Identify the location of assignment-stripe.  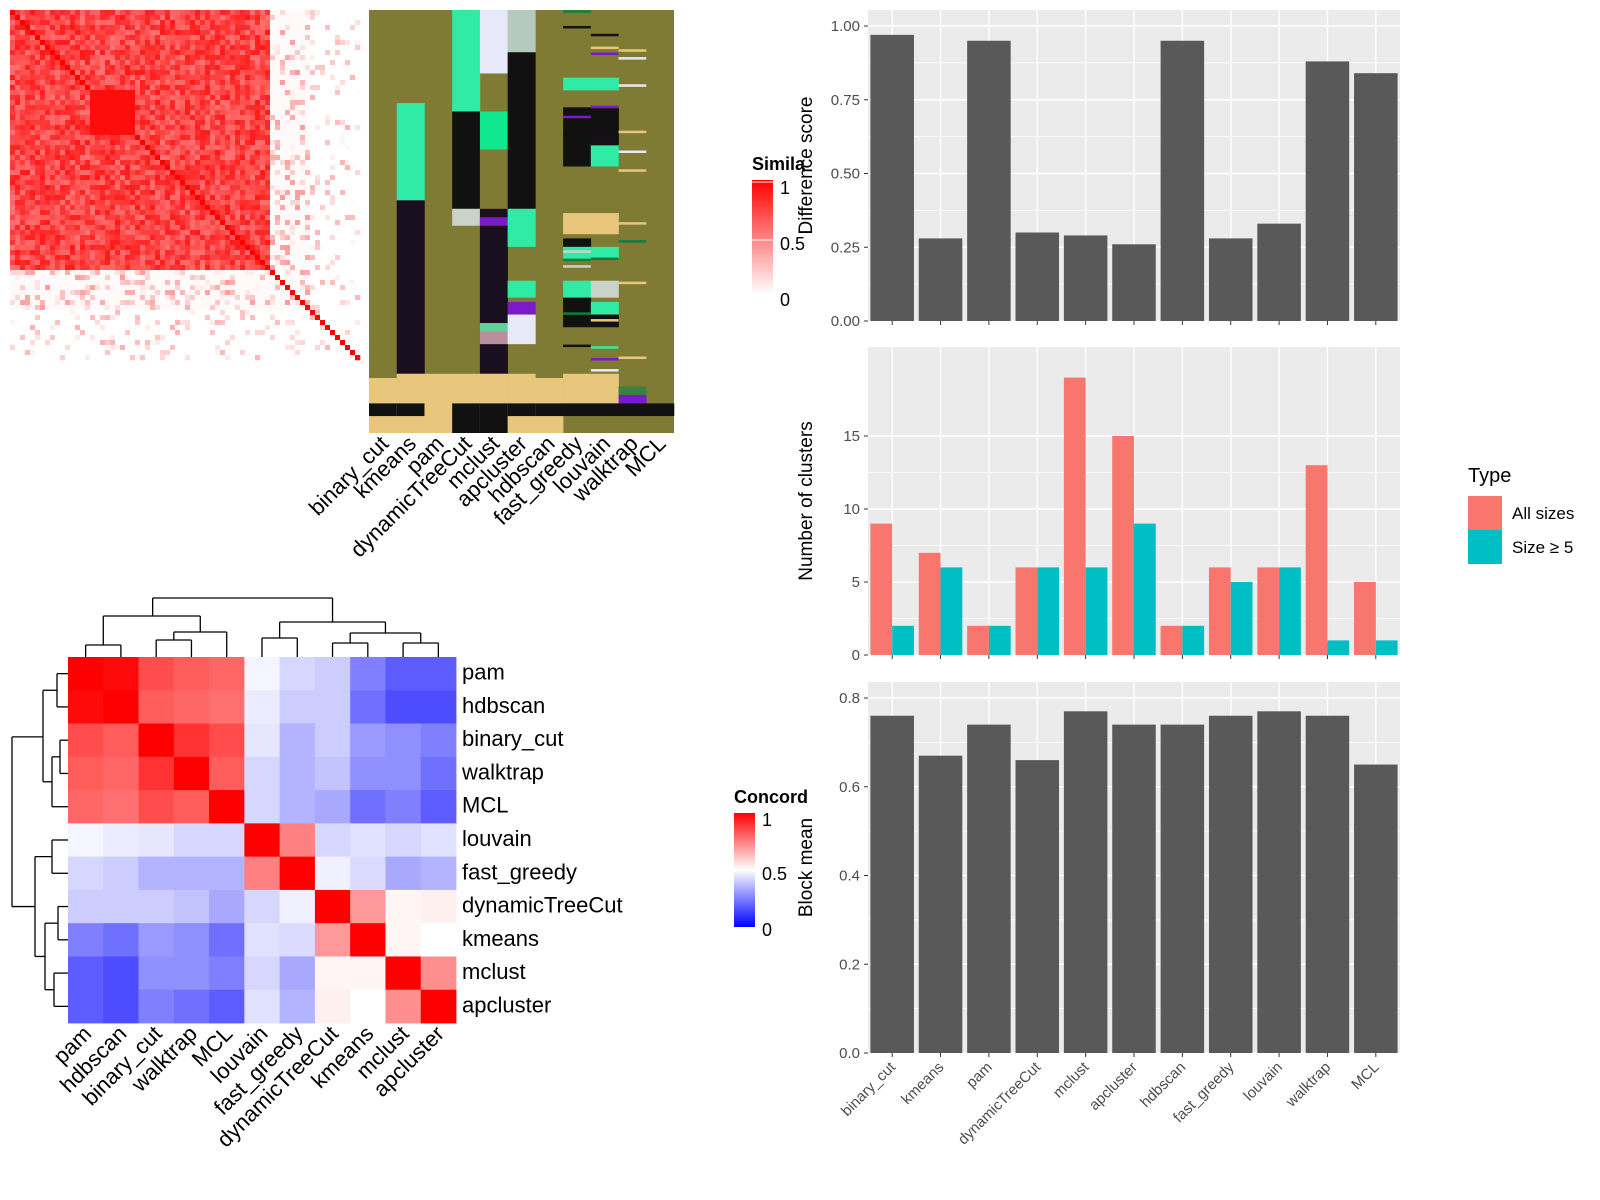
(632, 283).